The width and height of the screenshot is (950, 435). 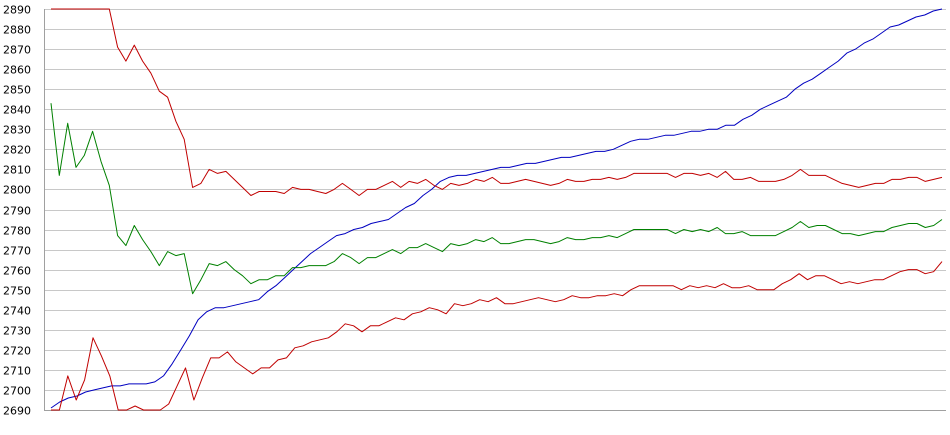 I want to click on y-tick-label: 2700, so click(x=17, y=391).